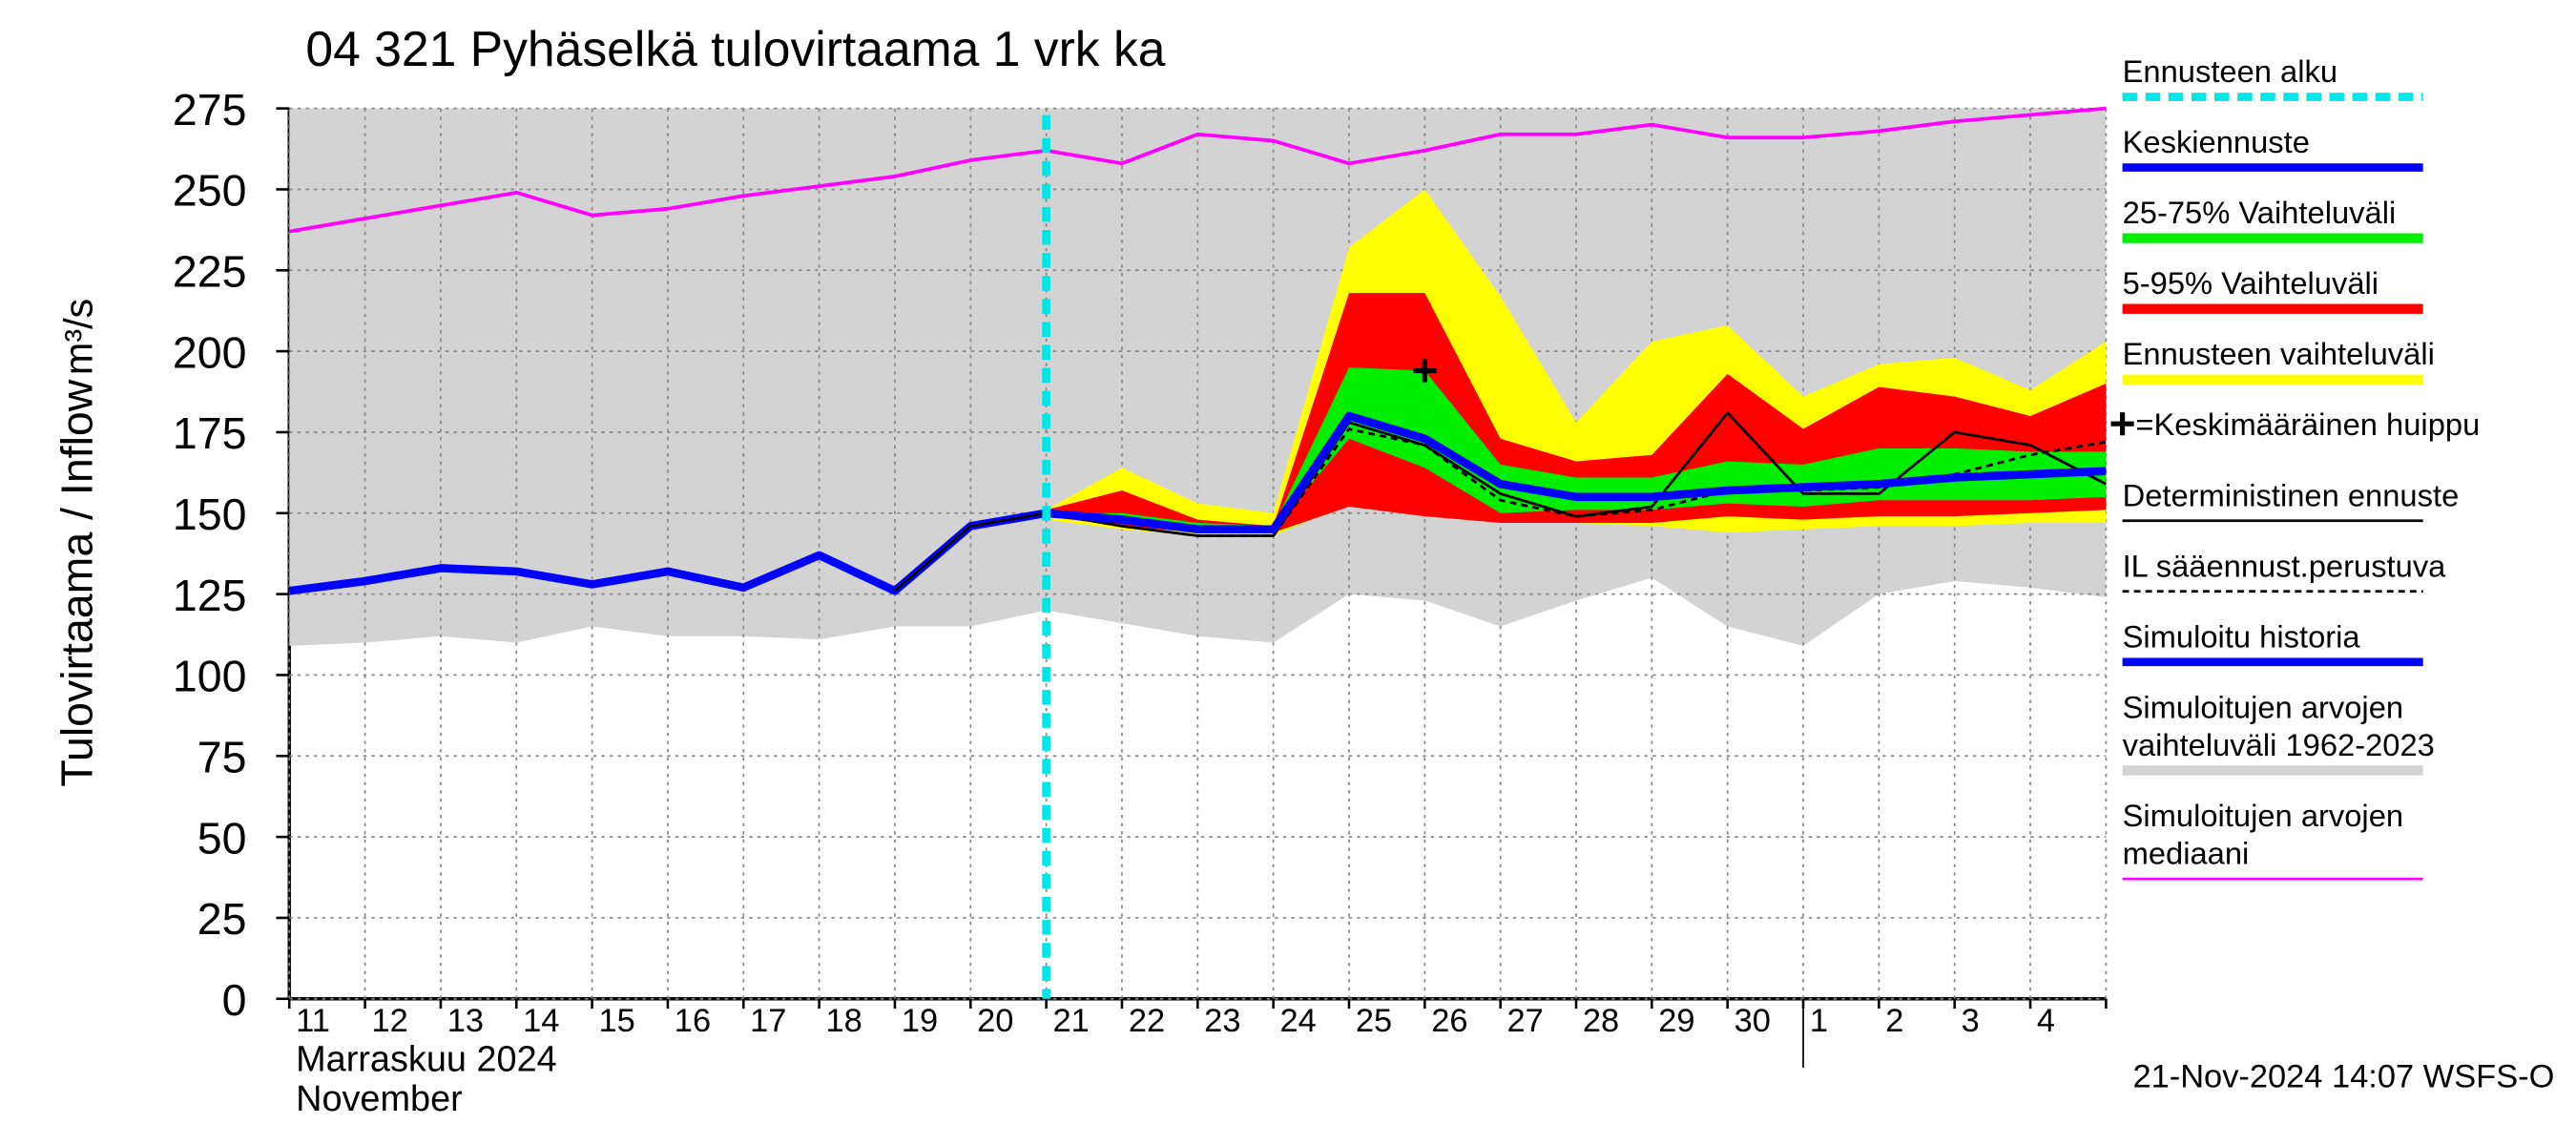  Describe the element at coordinates (2230, 71) in the screenshot. I see `legend-label: Ennusteen alku` at that location.